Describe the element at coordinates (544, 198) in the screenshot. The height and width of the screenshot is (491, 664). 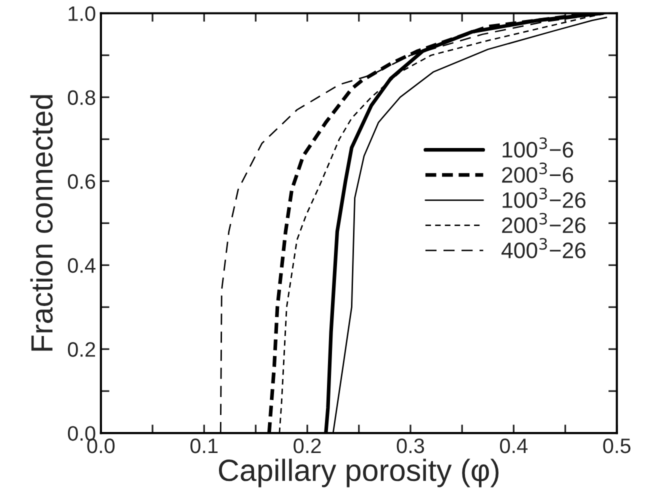
I see `legend-label: 100$^{3}$−26` at that location.